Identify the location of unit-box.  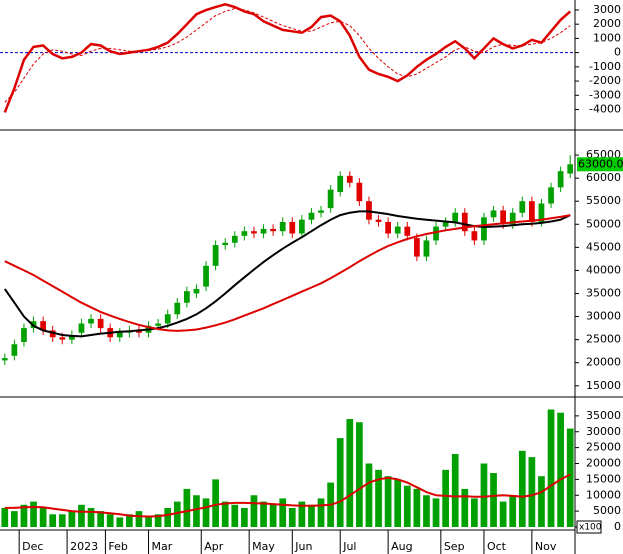
(589, 527).